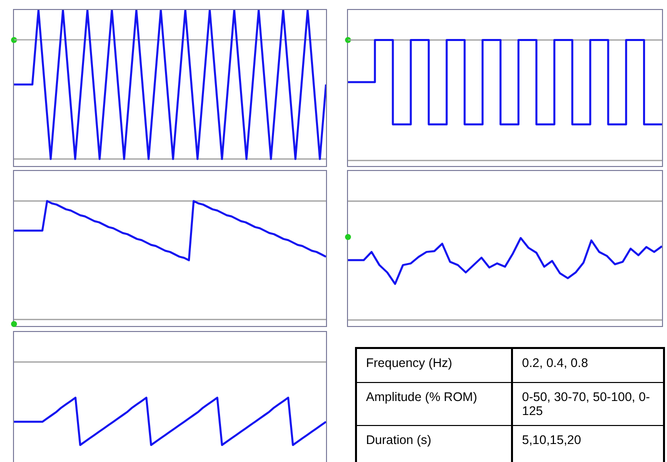 The width and height of the screenshot is (667, 462). Describe the element at coordinates (588, 443) in the screenshot. I see `text: 5,10,15,20` at that location.